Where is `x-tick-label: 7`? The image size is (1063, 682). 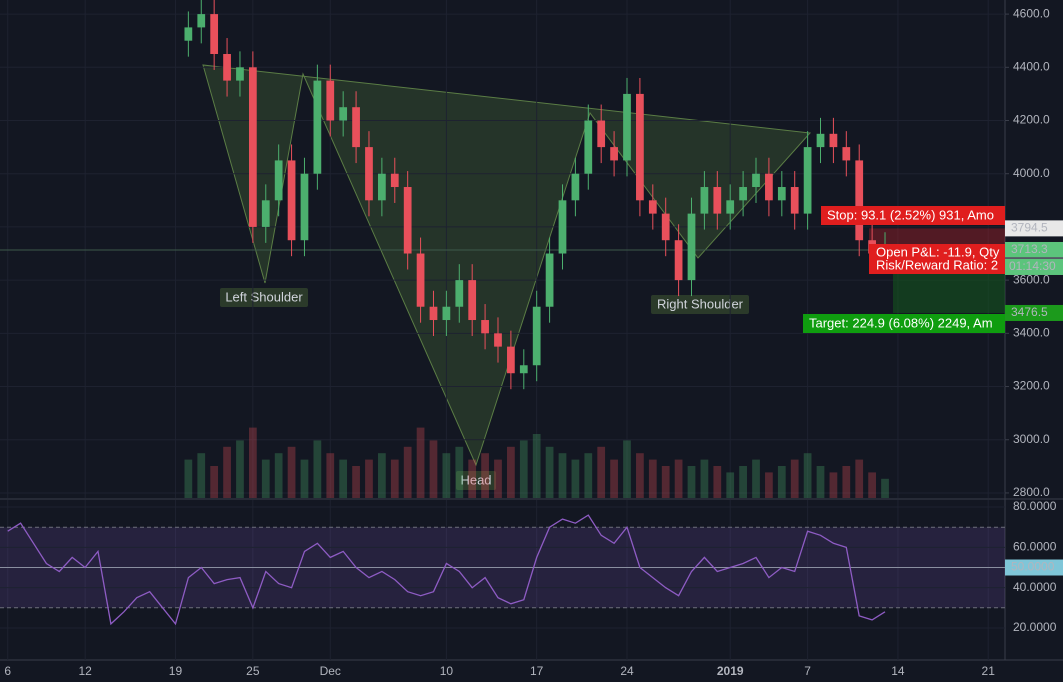
x-tick-label: 7 is located at coordinates (807, 671).